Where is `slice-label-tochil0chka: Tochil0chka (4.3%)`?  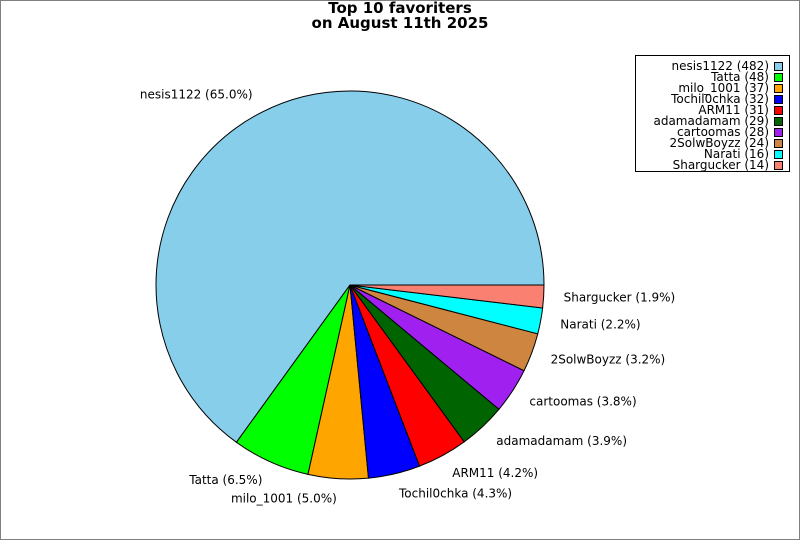
slice-label-tochil0chka: Tochil0chka (4.3%) is located at coordinates (455, 493).